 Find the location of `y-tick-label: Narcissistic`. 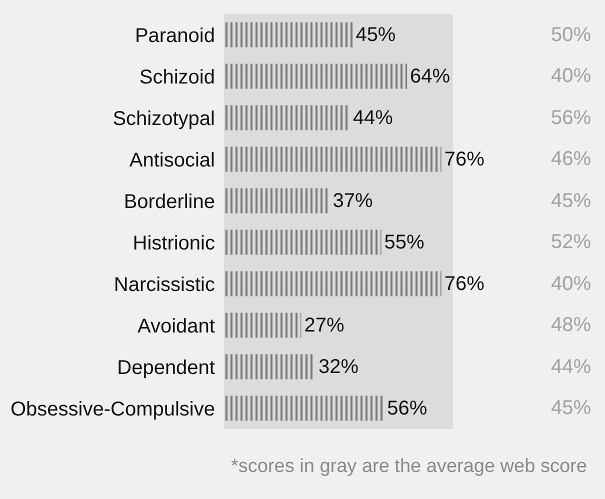

y-tick-label: Narcissistic is located at coordinates (164, 285).